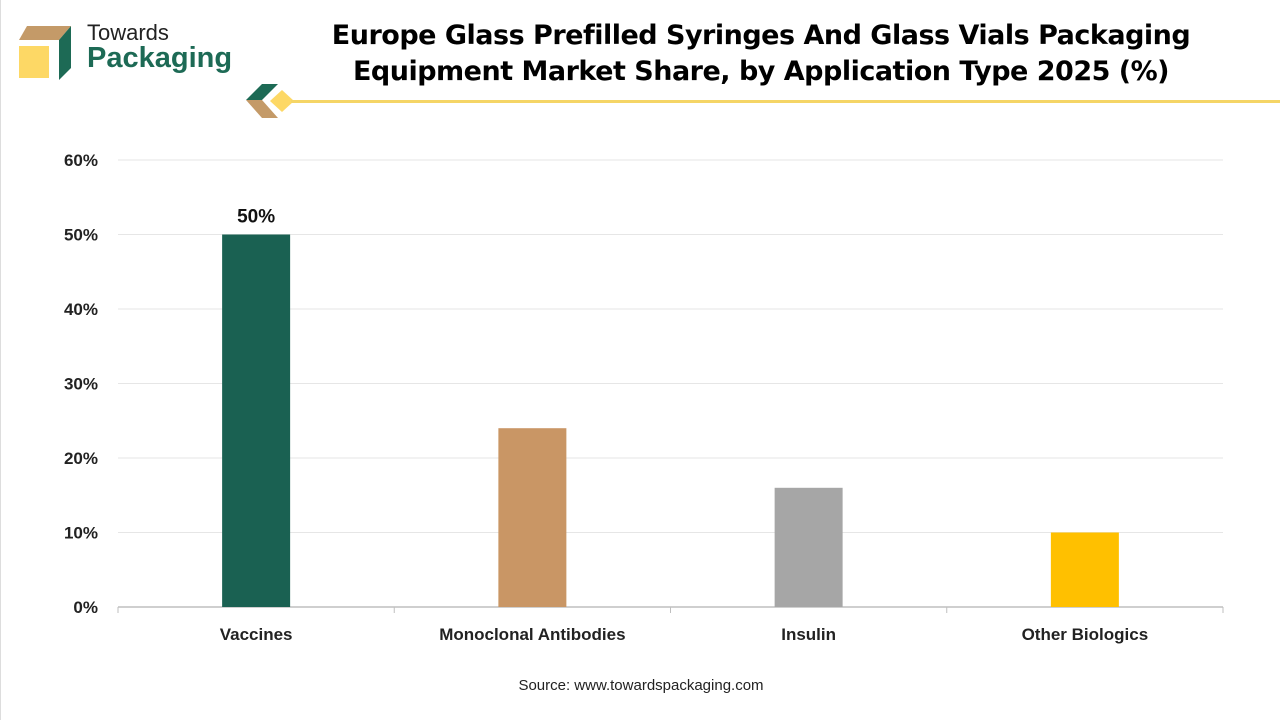  Describe the element at coordinates (785, 101) in the screenshot. I see `title-rule` at that location.